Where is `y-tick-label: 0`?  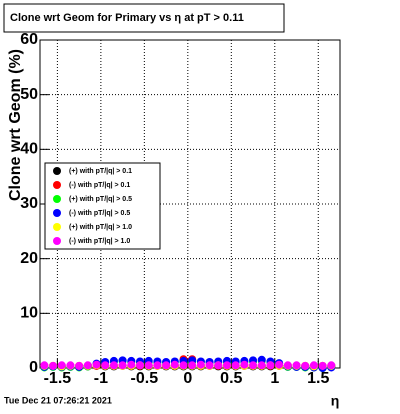
y-tick-label: 0 is located at coordinates (33, 367).